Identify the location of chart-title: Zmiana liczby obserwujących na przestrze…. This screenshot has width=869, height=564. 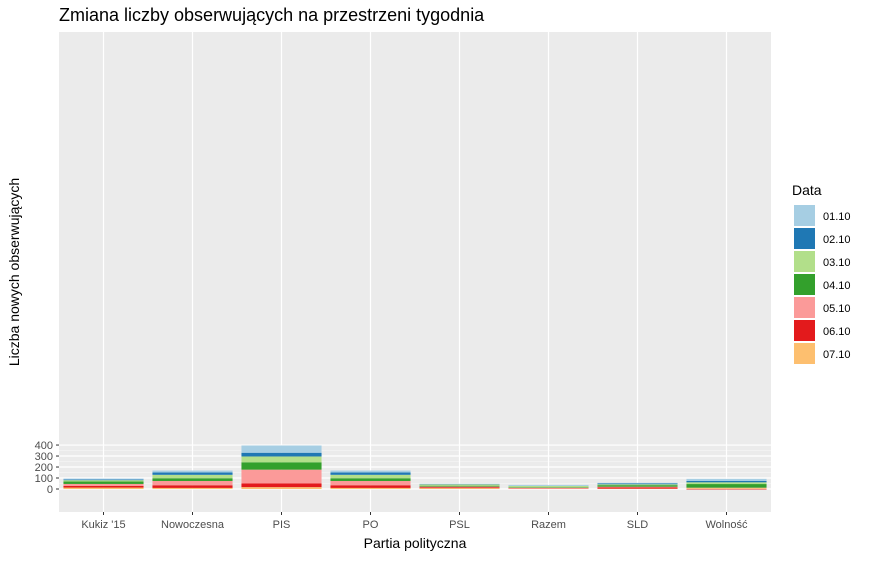
(272, 15).